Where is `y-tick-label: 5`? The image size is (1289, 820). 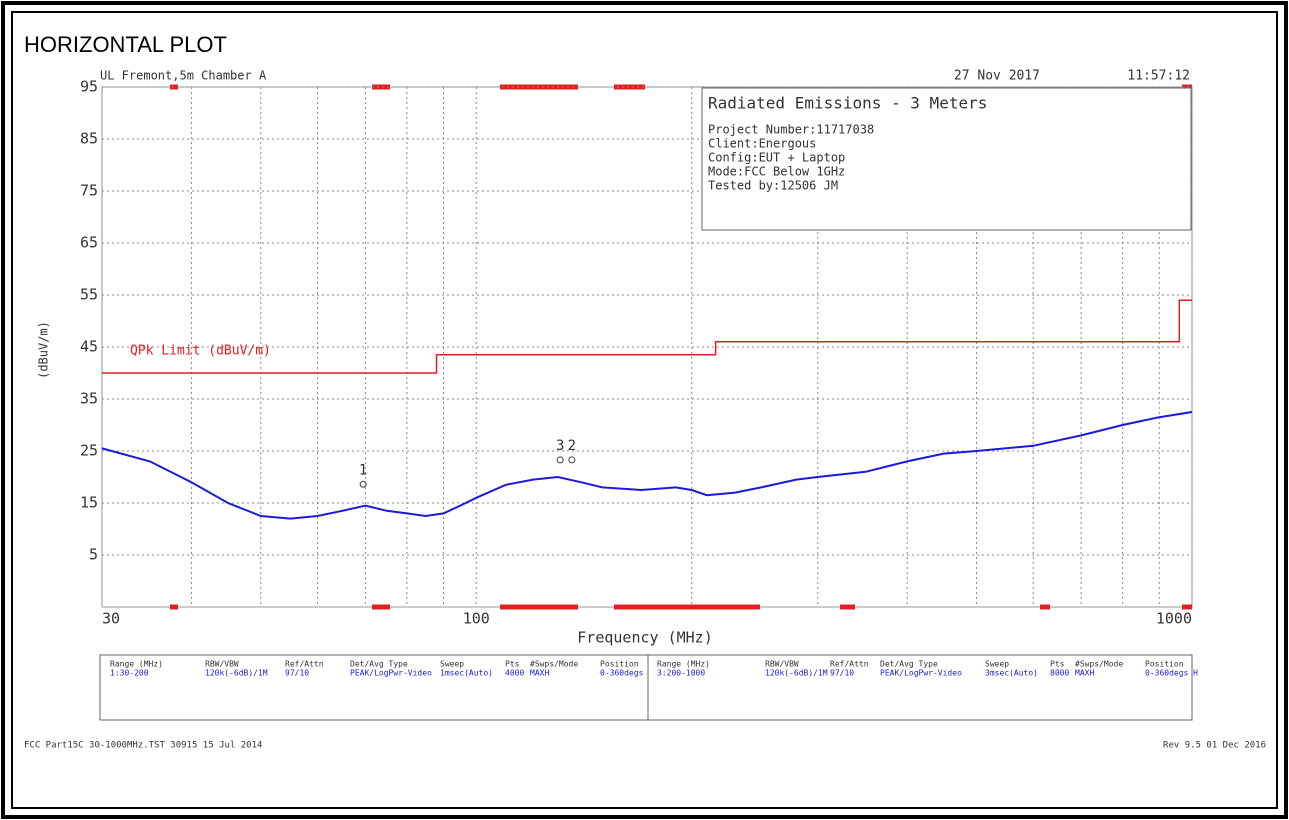 y-tick-label: 5 is located at coordinates (93, 555).